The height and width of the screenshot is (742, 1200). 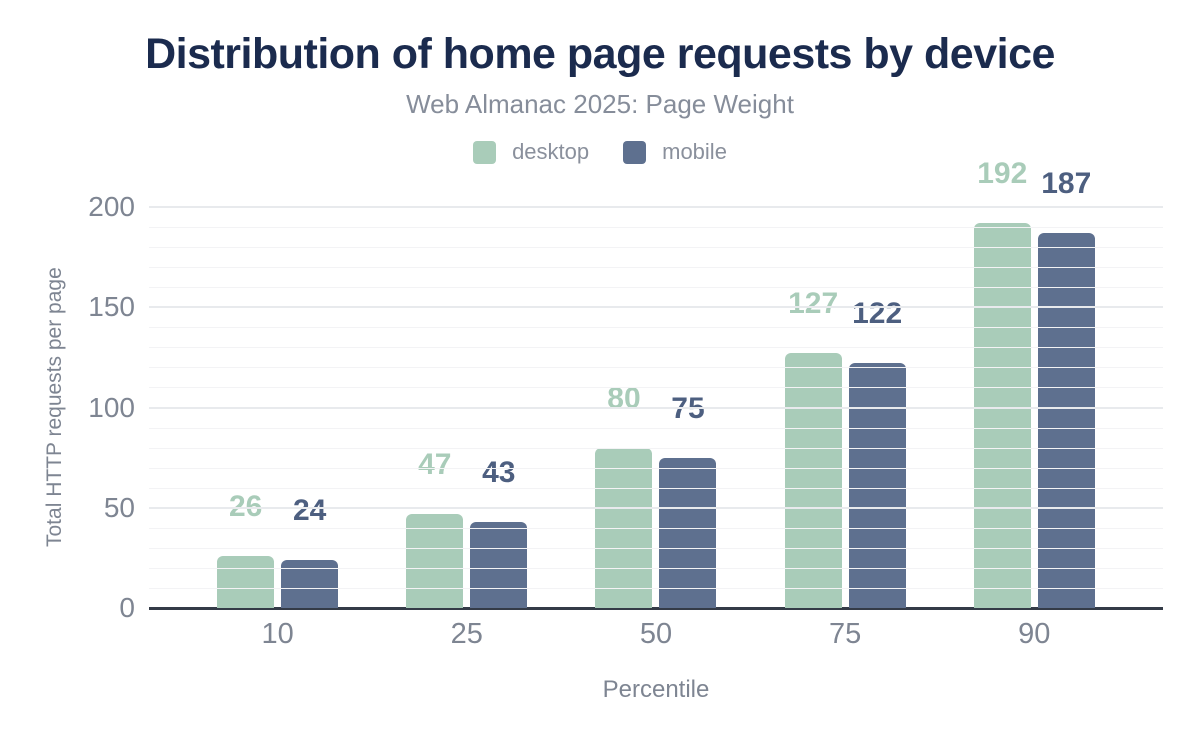 I want to click on bar-group-p10: 26 24, so click(x=278, y=550).